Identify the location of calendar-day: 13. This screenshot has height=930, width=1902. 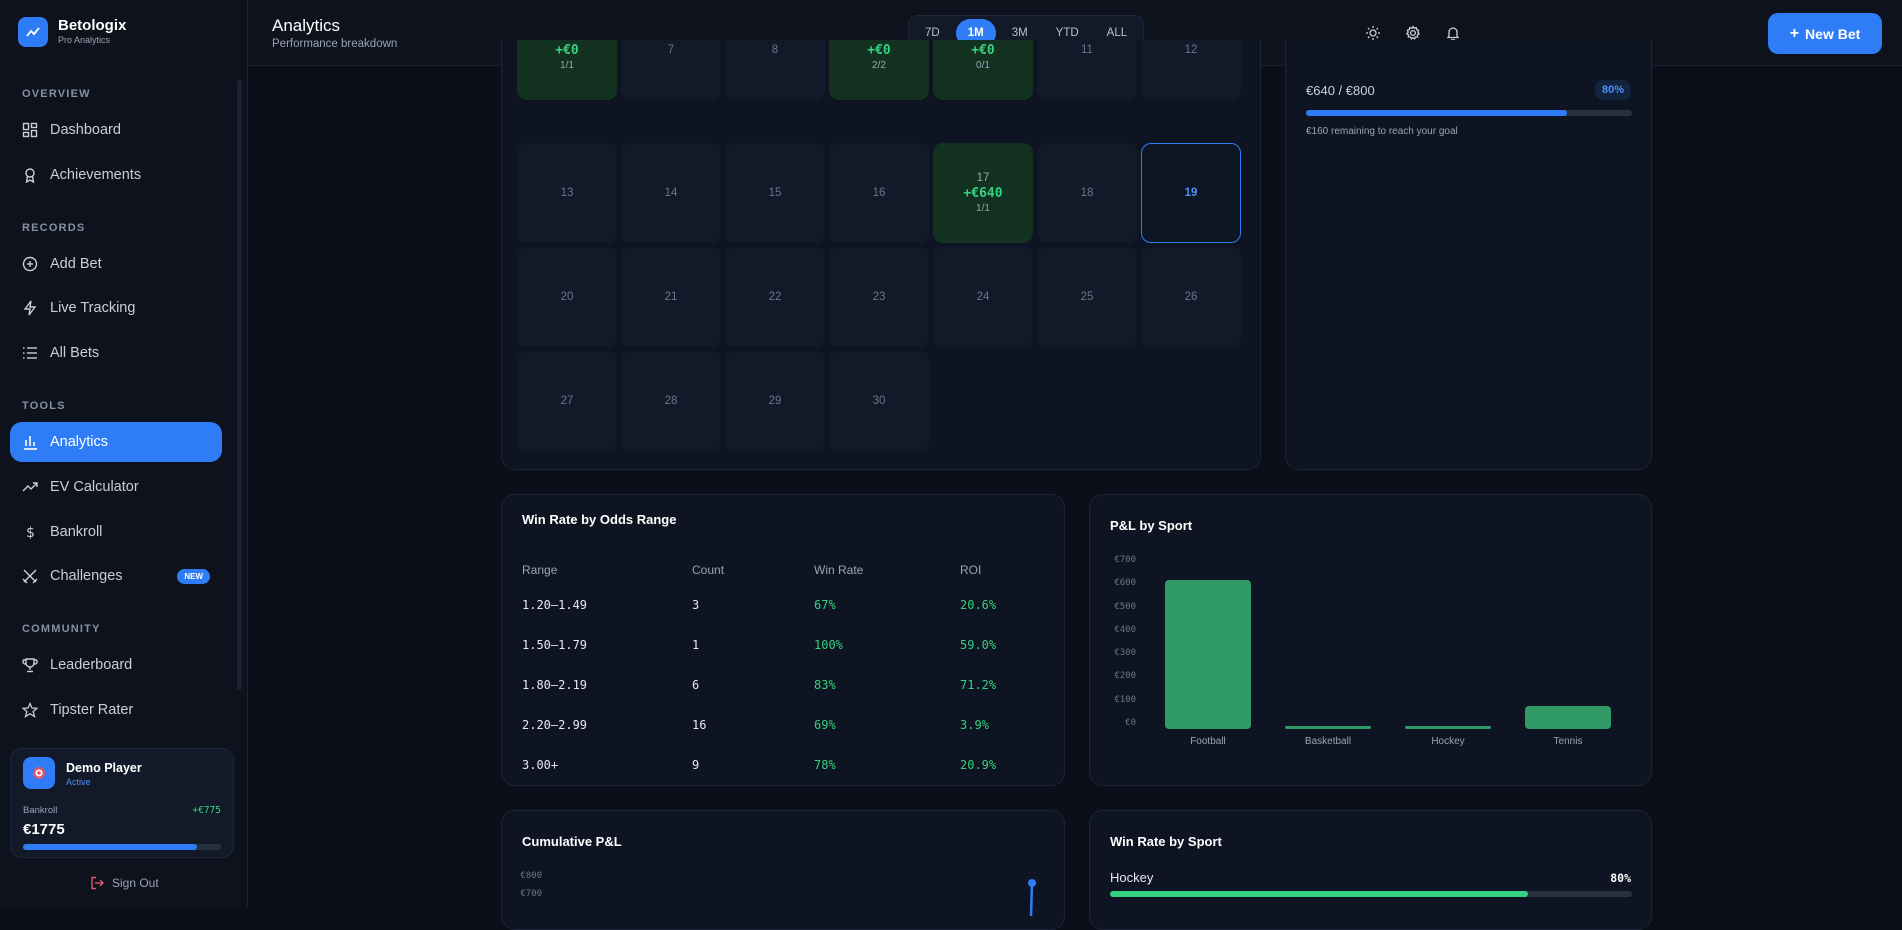
(567, 193).